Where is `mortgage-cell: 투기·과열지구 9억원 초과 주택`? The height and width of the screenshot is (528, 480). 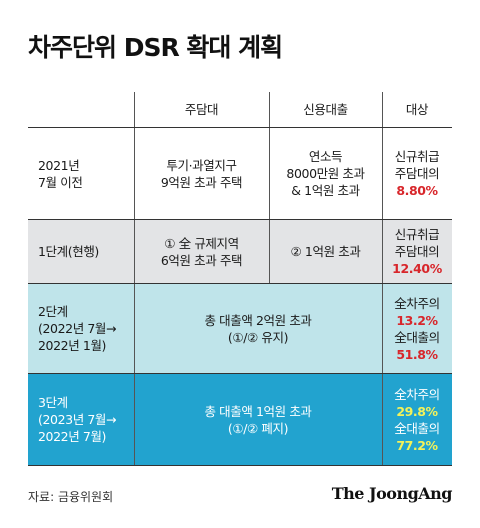
mortgage-cell: 투기·과열지구 9억원 초과 주택 is located at coordinates (201, 173).